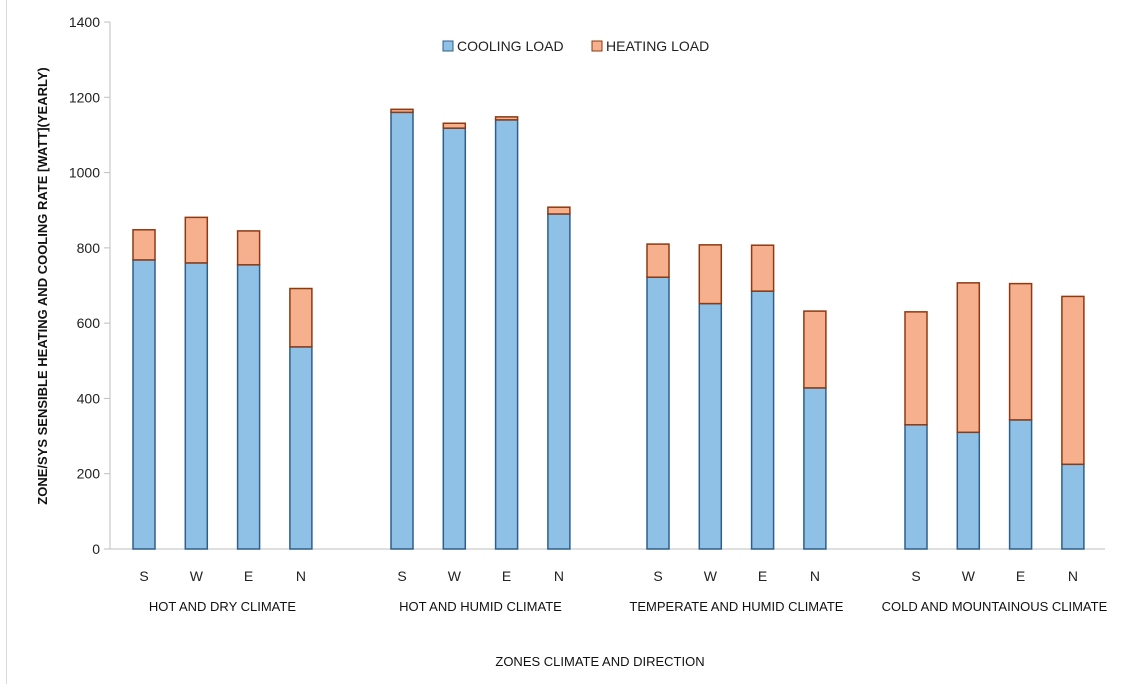 This screenshot has width=1132, height=688. Describe the element at coordinates (995, 606) in the screenshot. I see `group-label: COLD AND MOUNTAINOUS CLIMATE` at that location.